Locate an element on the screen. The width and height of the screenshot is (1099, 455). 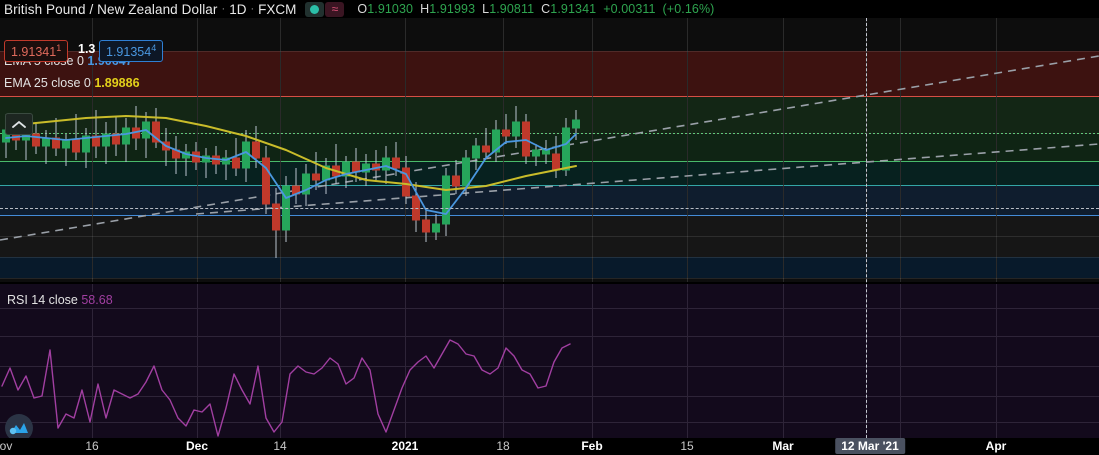
collapse-pane-button is located at coordinates (19, 124).